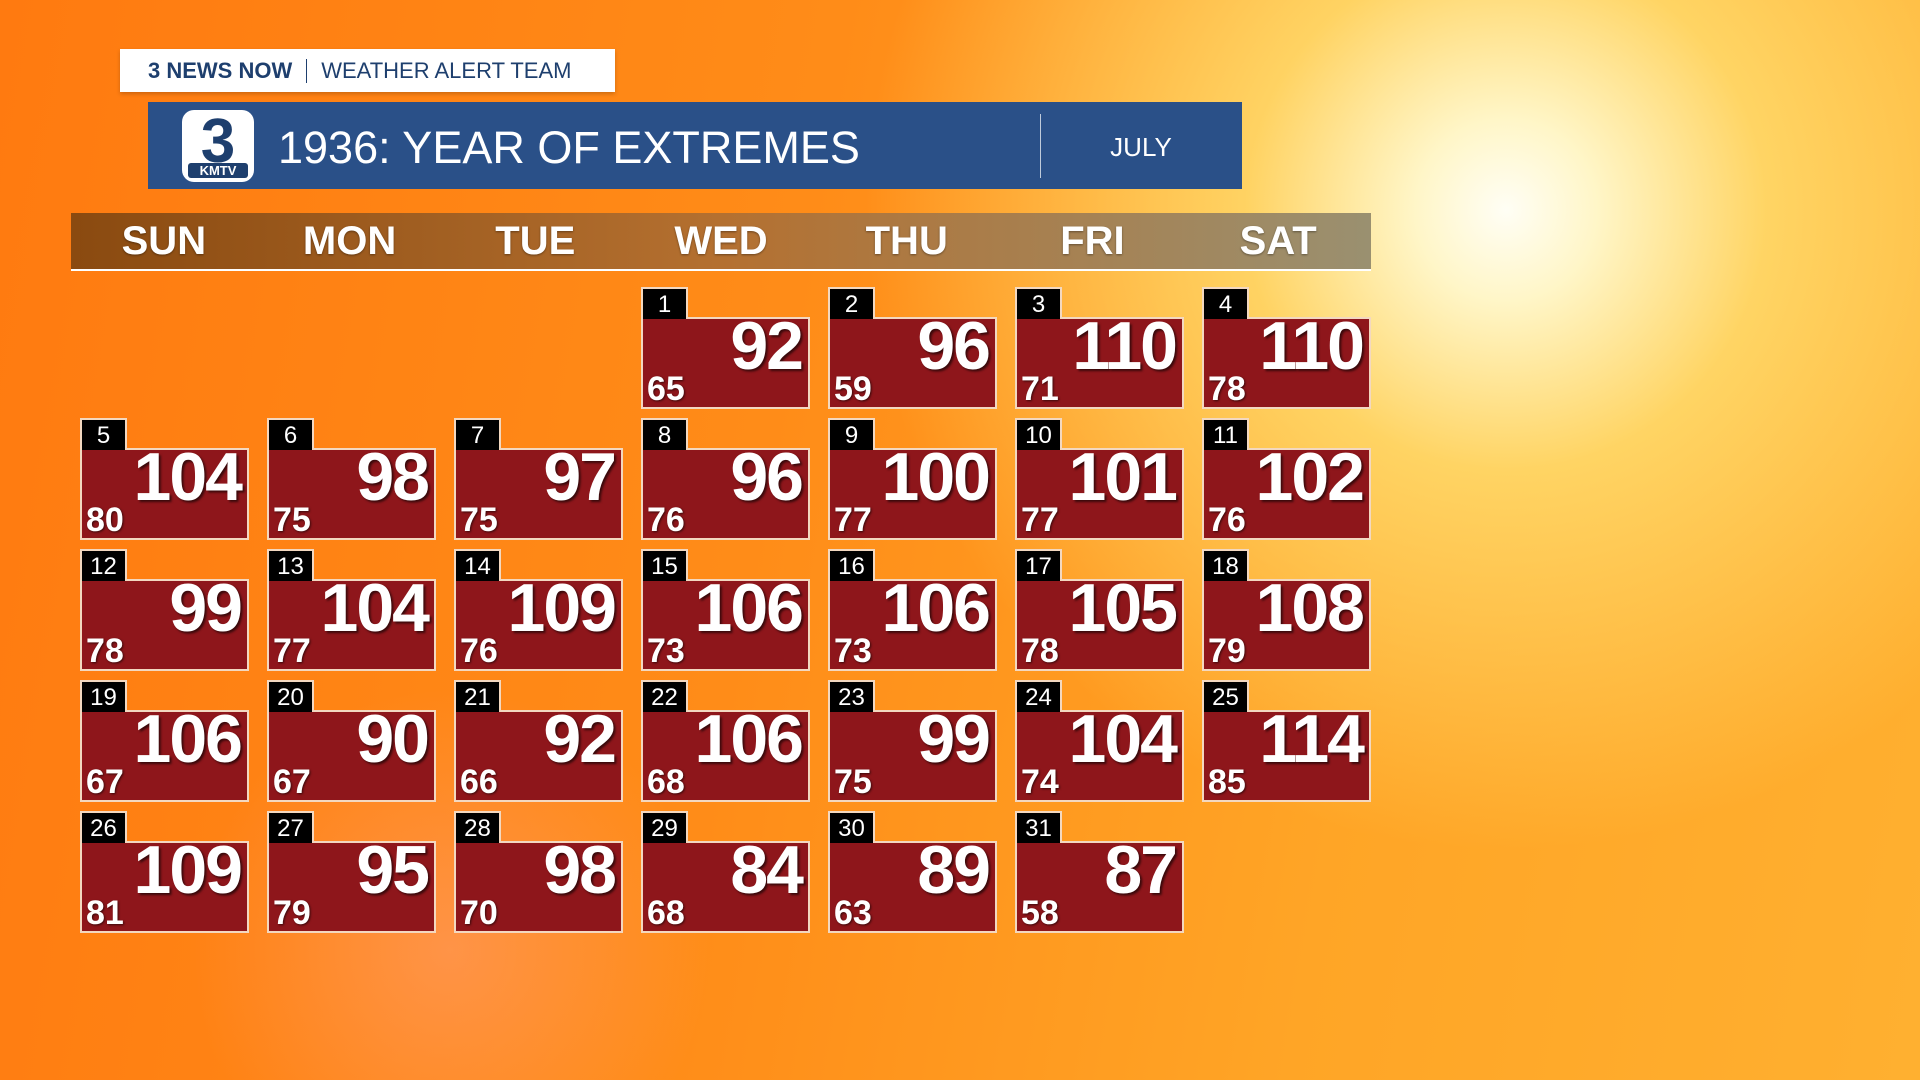  Describe the element at coordinates (477, 696) in the screenshot. I see `day-number: 21` at that location.